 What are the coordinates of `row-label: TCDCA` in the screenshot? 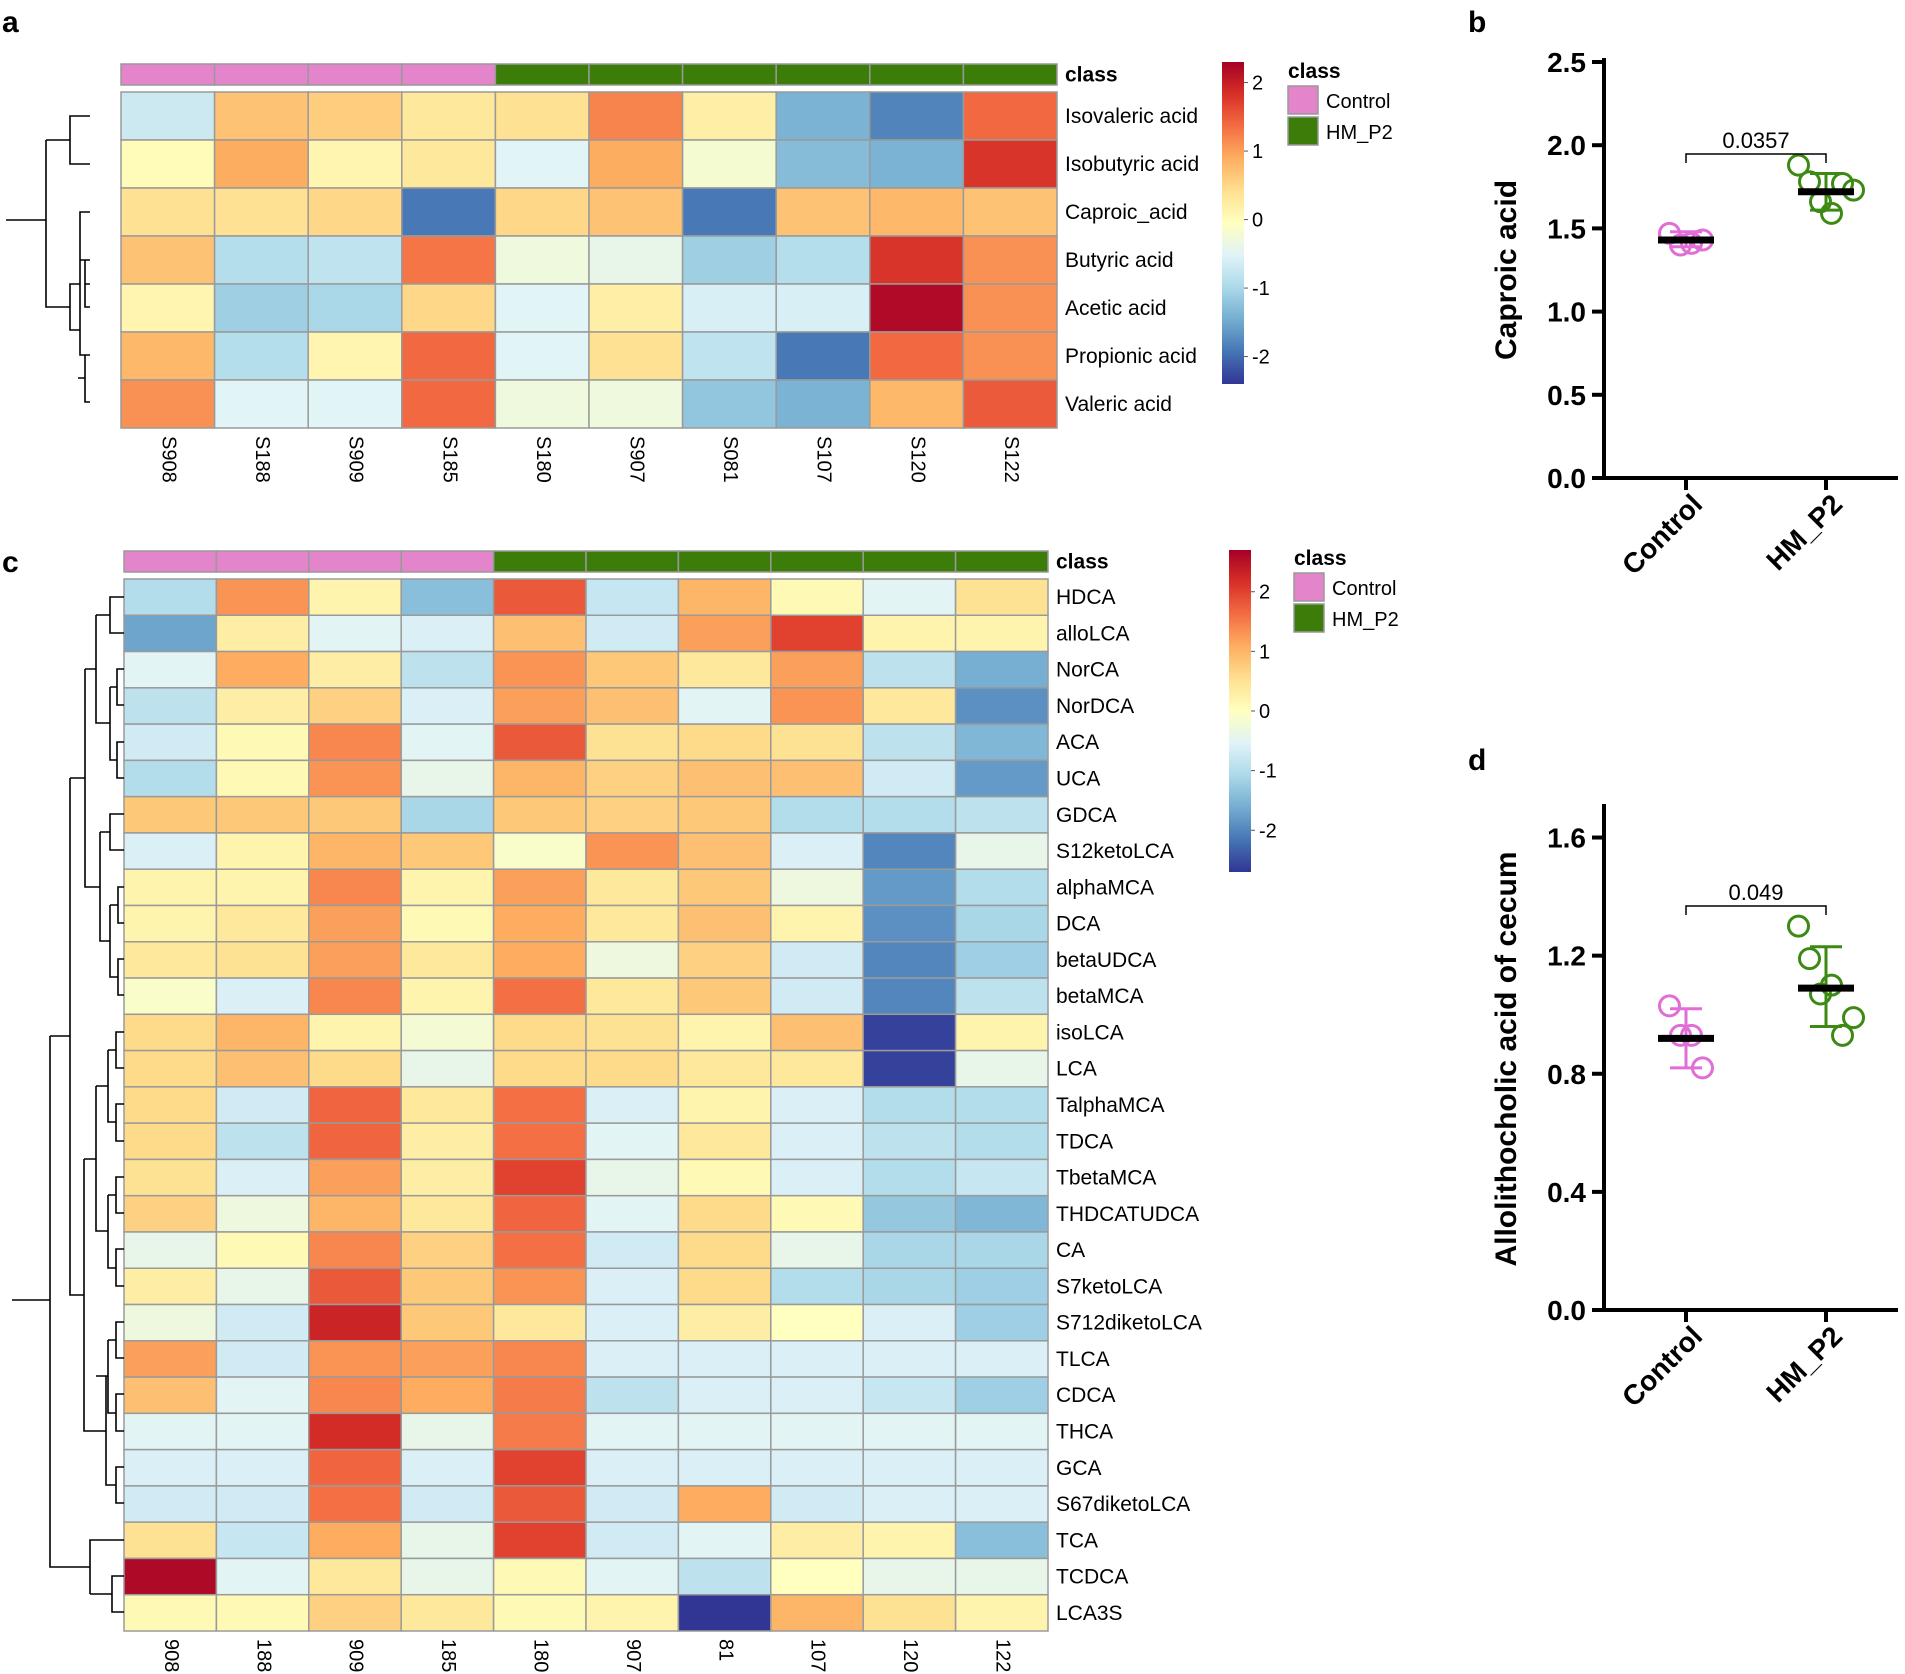 It's located at (1092, 1577).